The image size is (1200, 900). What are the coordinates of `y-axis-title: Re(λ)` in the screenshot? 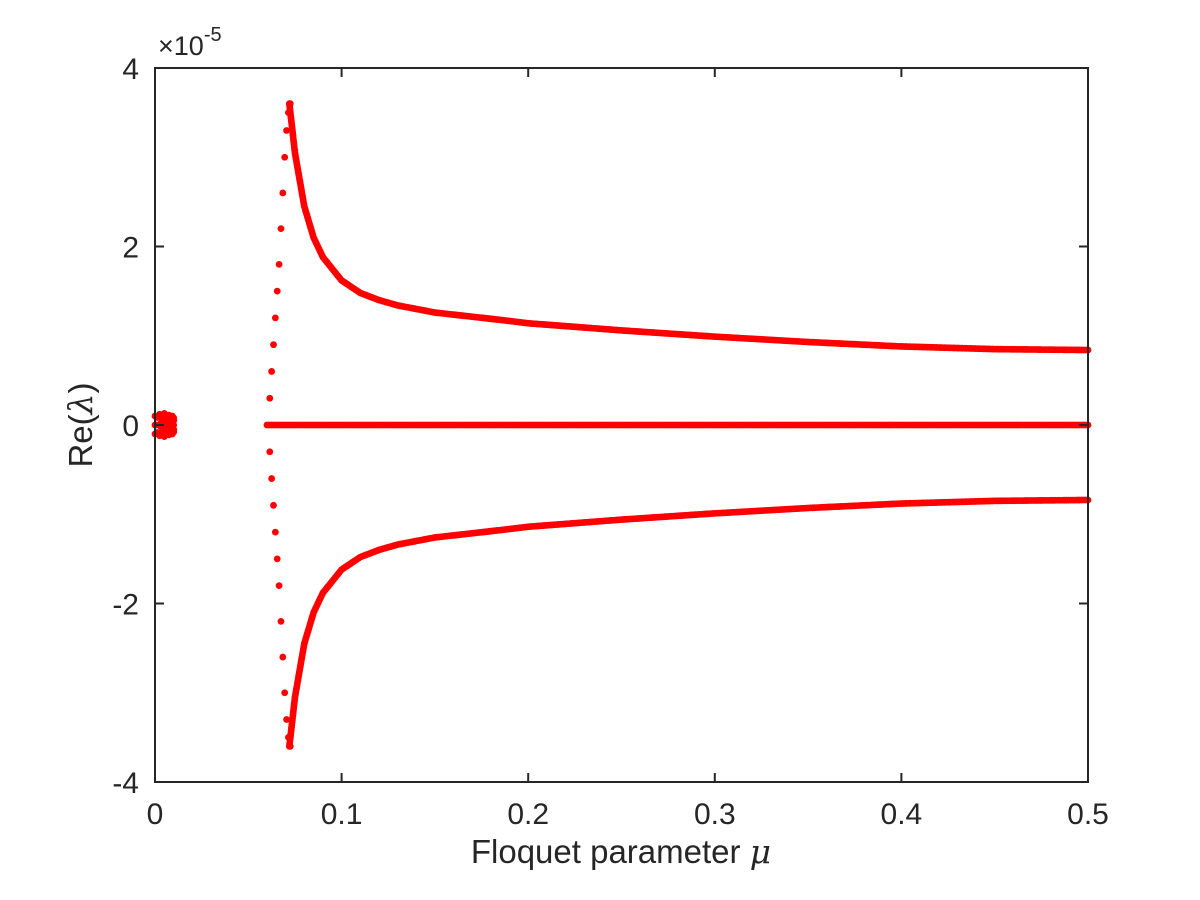 It's located at (80, 424).